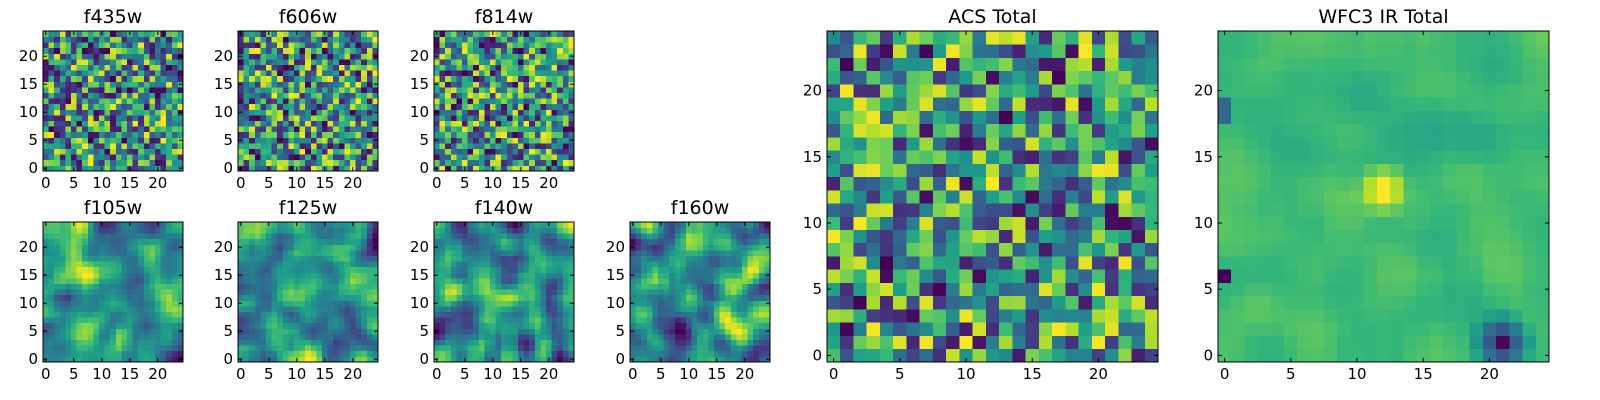 The width and height of the screenshot is (1600, 400). Describe the element at coordinates (228, 331) in the screenshot. I see `y-tick-label: 5` at that location.